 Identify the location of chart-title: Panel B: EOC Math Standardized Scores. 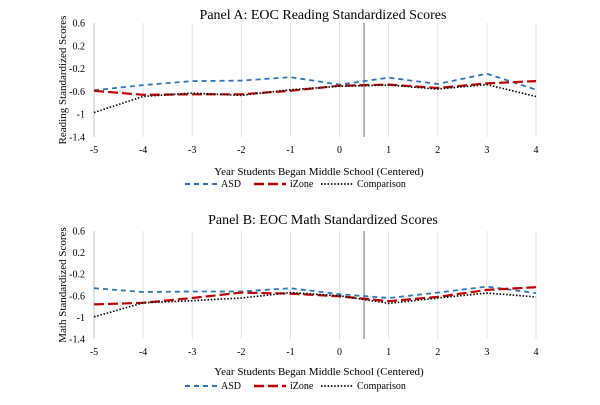
(323, 220).